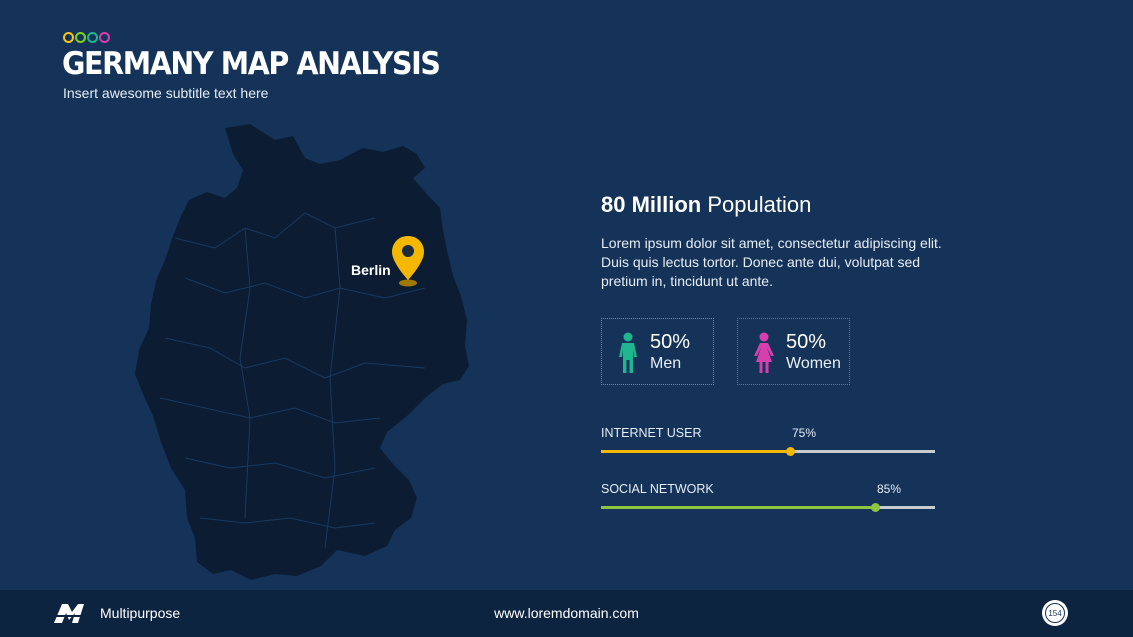 The width and height of the screenshot is (1133, 637). I want to click on internet-user-progress-bar, so click(768, 451).